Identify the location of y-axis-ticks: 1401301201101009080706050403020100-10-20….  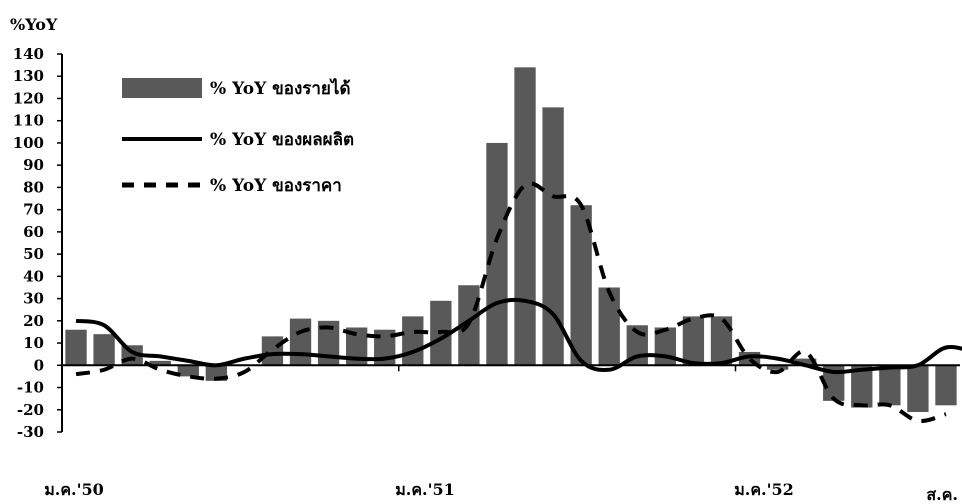
(28, 243).